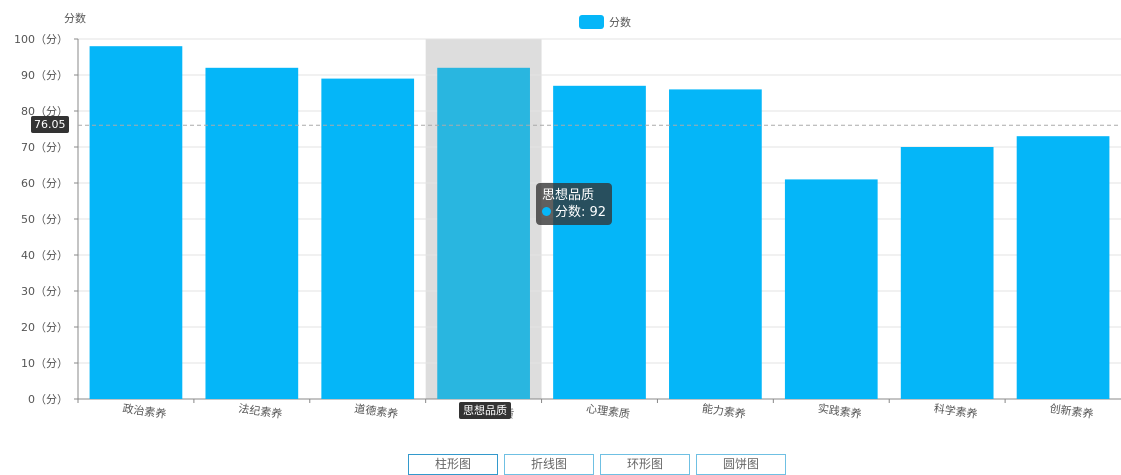 The image size is (1121, 475). What do you see at coordinates (546, 211) in the screenshot?
I see `series-marker-icon` at bounding box center [546, 211].